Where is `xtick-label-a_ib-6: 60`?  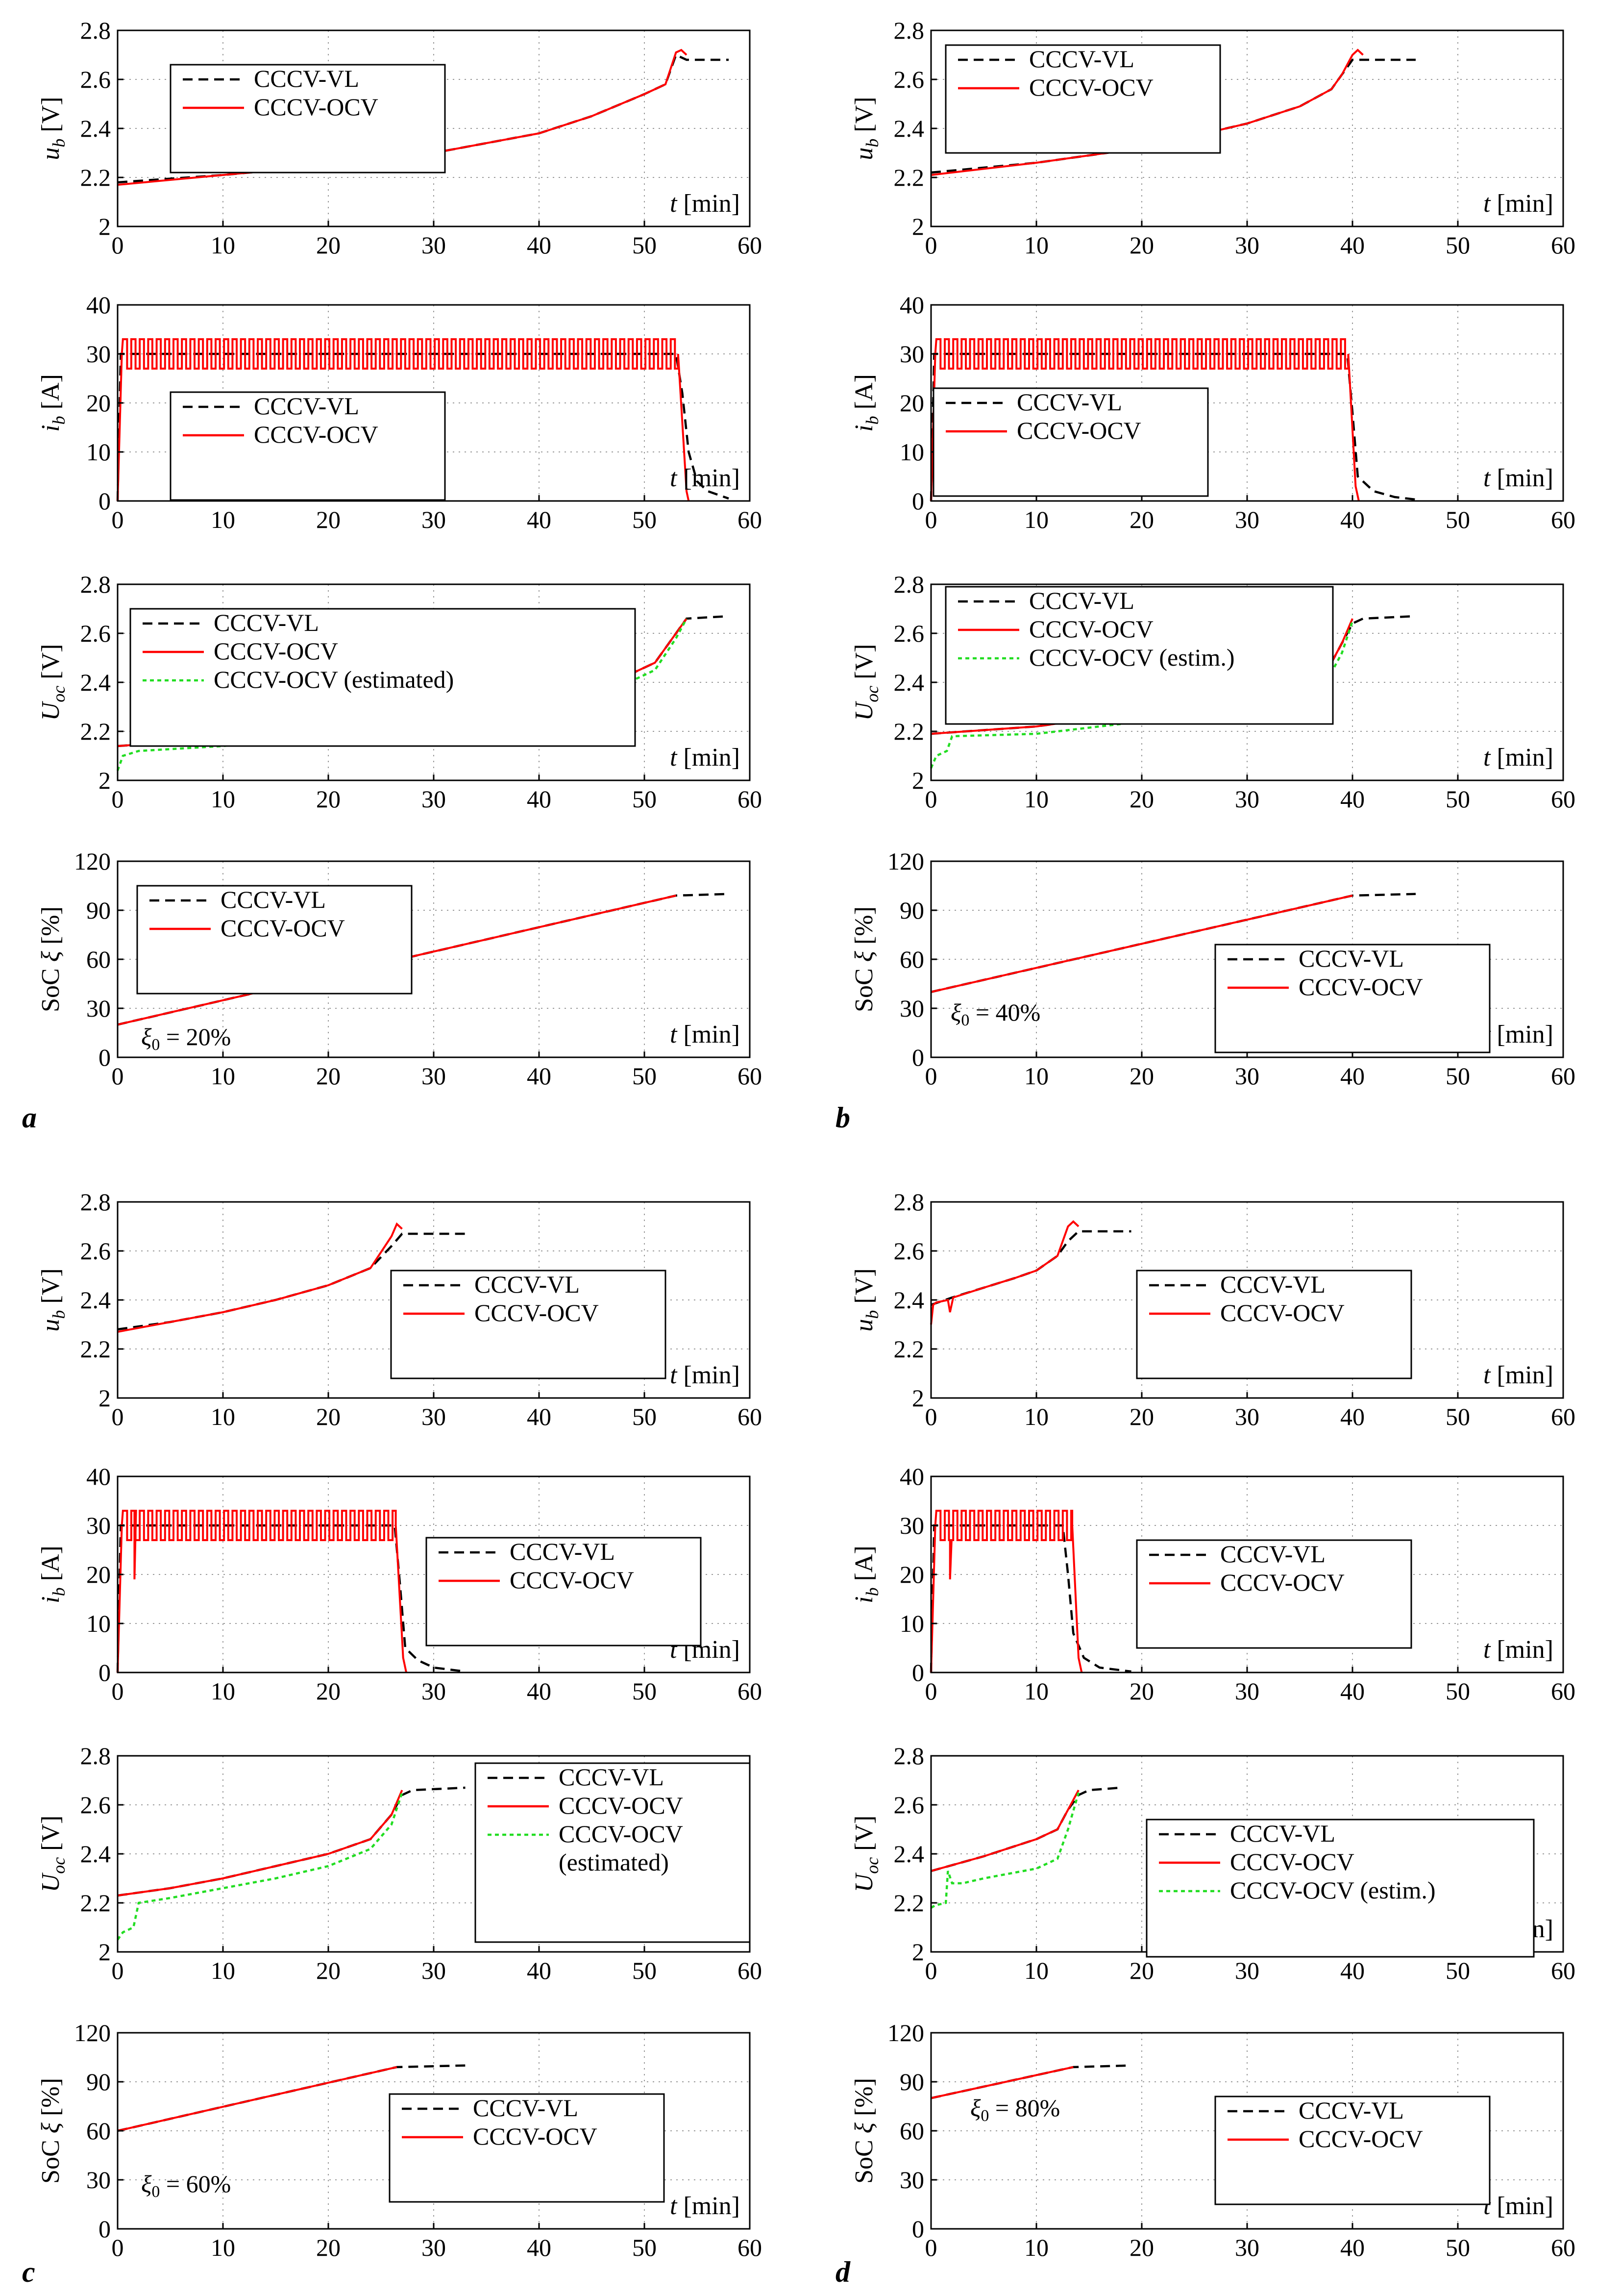
xtick-label-a_ib-6: 60 is located at coordinates (750, 519).